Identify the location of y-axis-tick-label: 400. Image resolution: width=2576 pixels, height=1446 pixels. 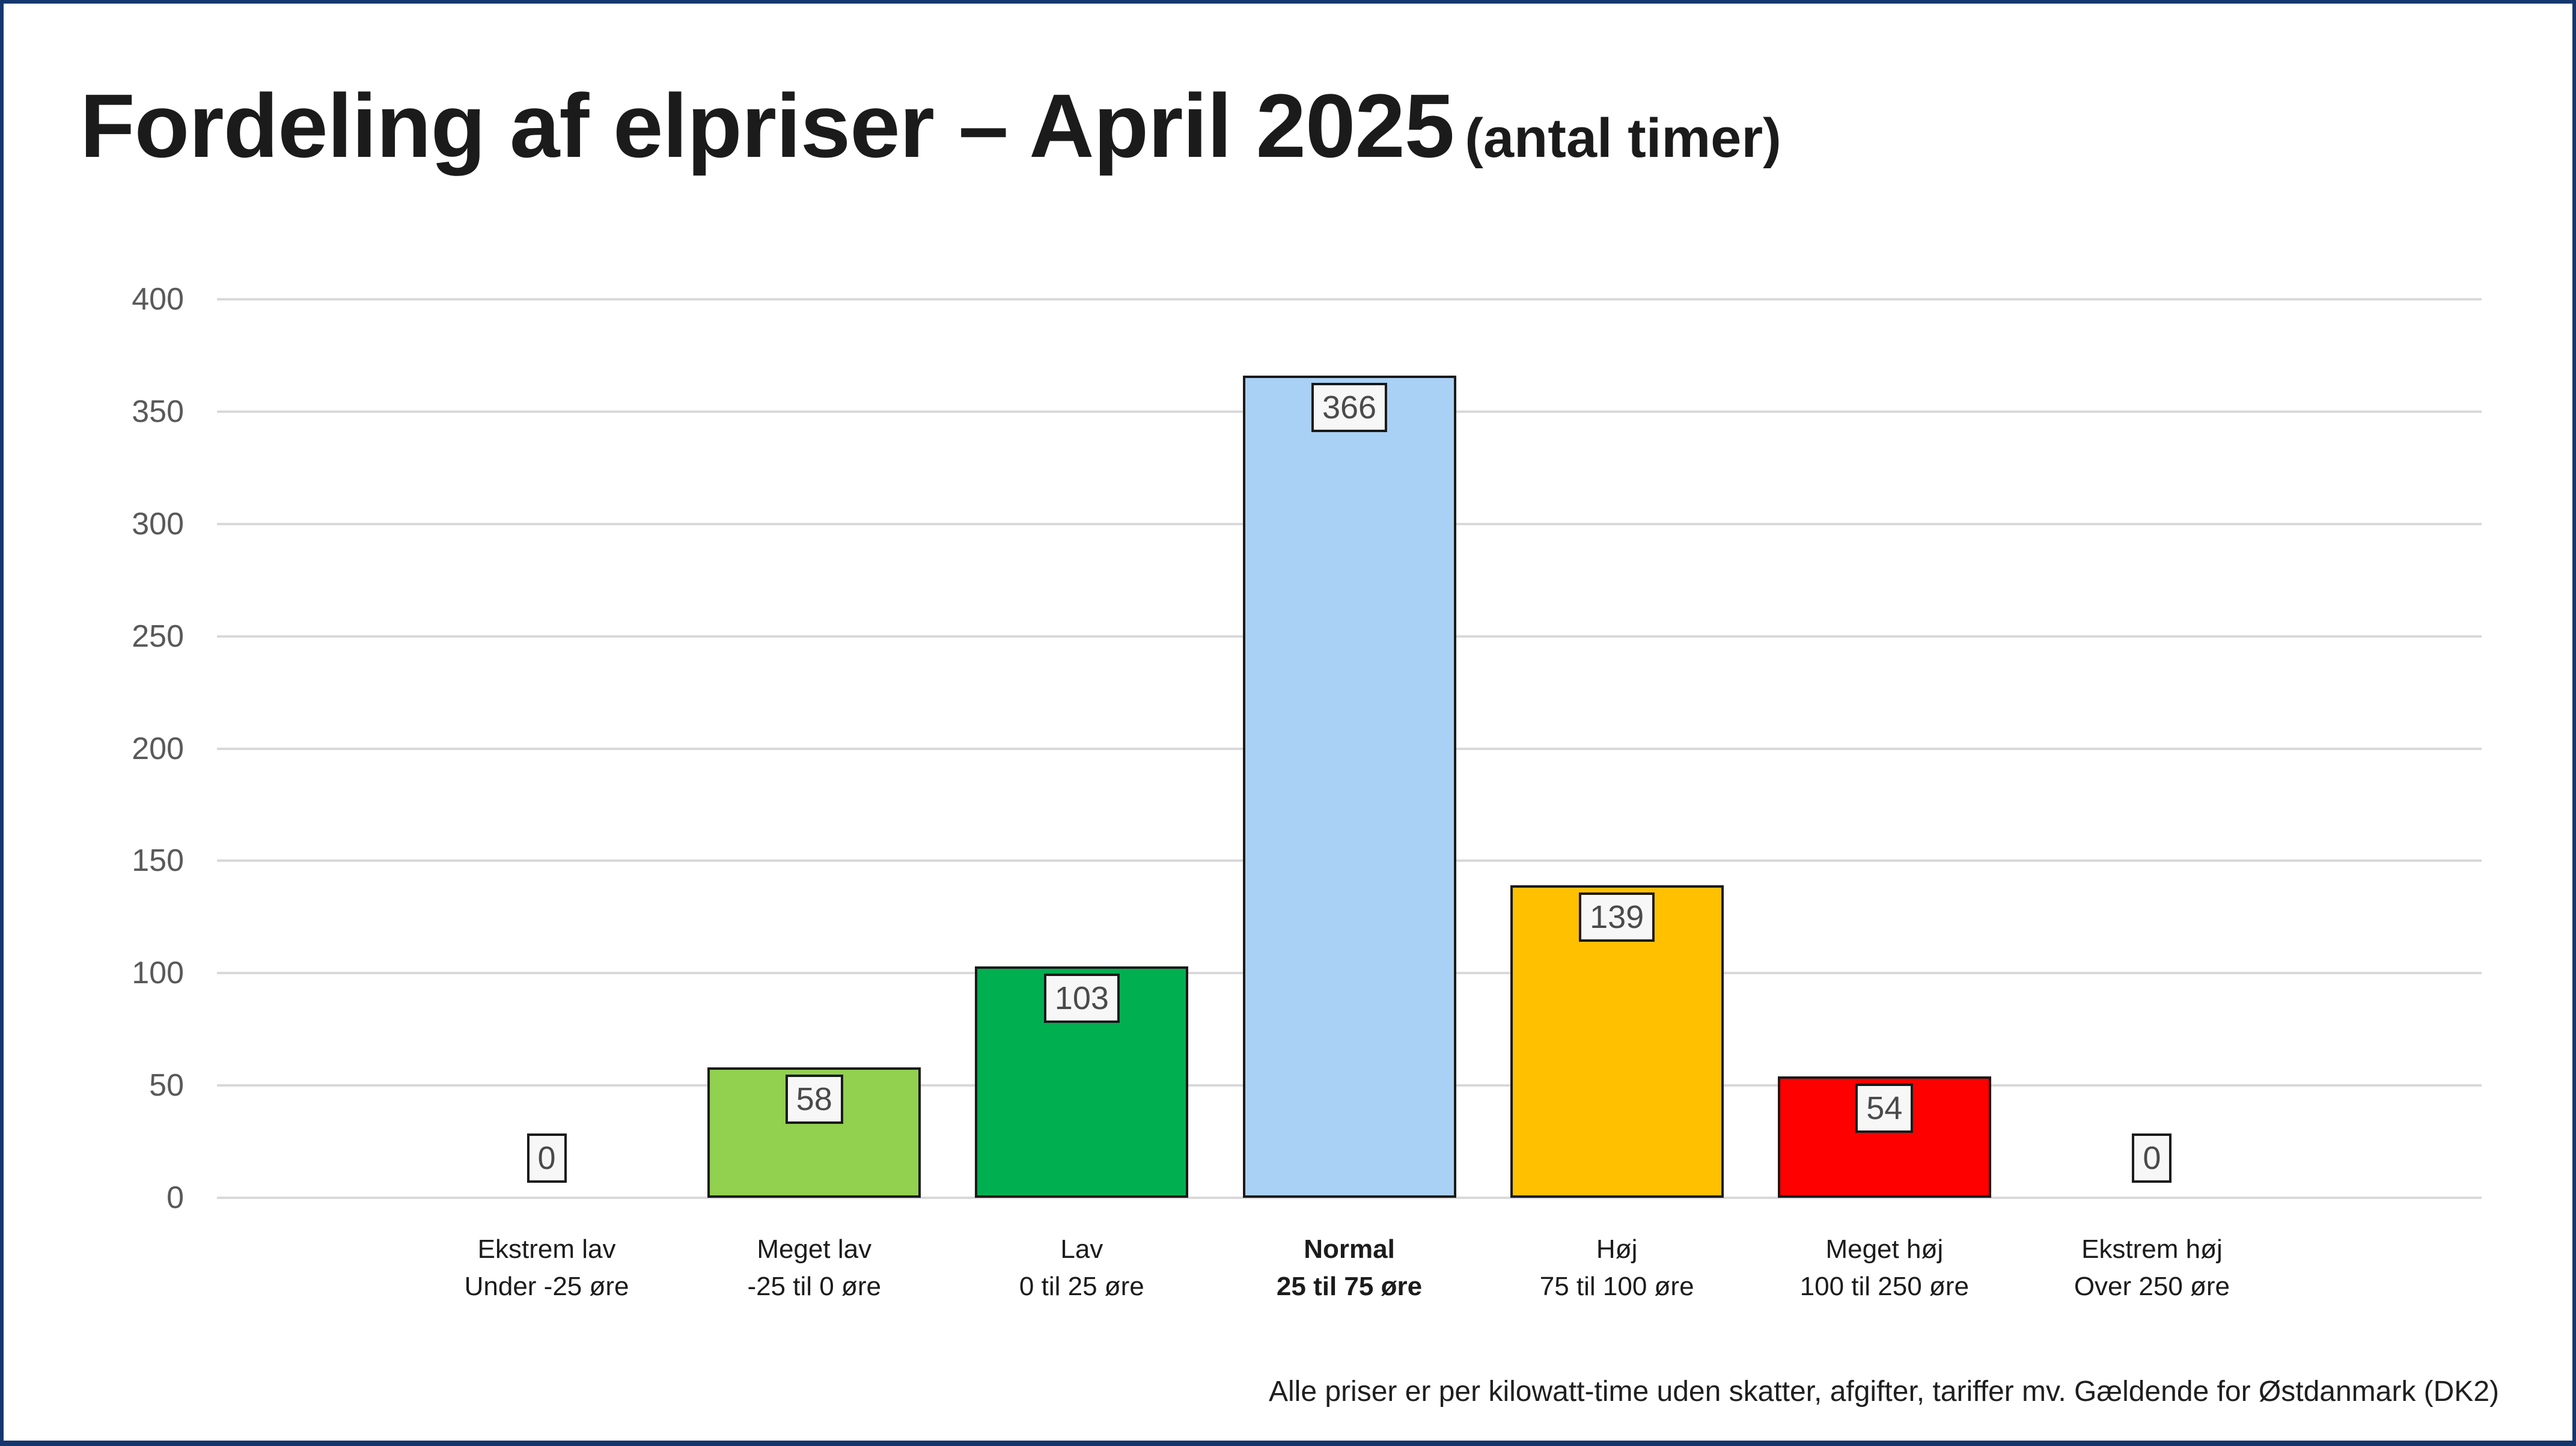
(158, 299).